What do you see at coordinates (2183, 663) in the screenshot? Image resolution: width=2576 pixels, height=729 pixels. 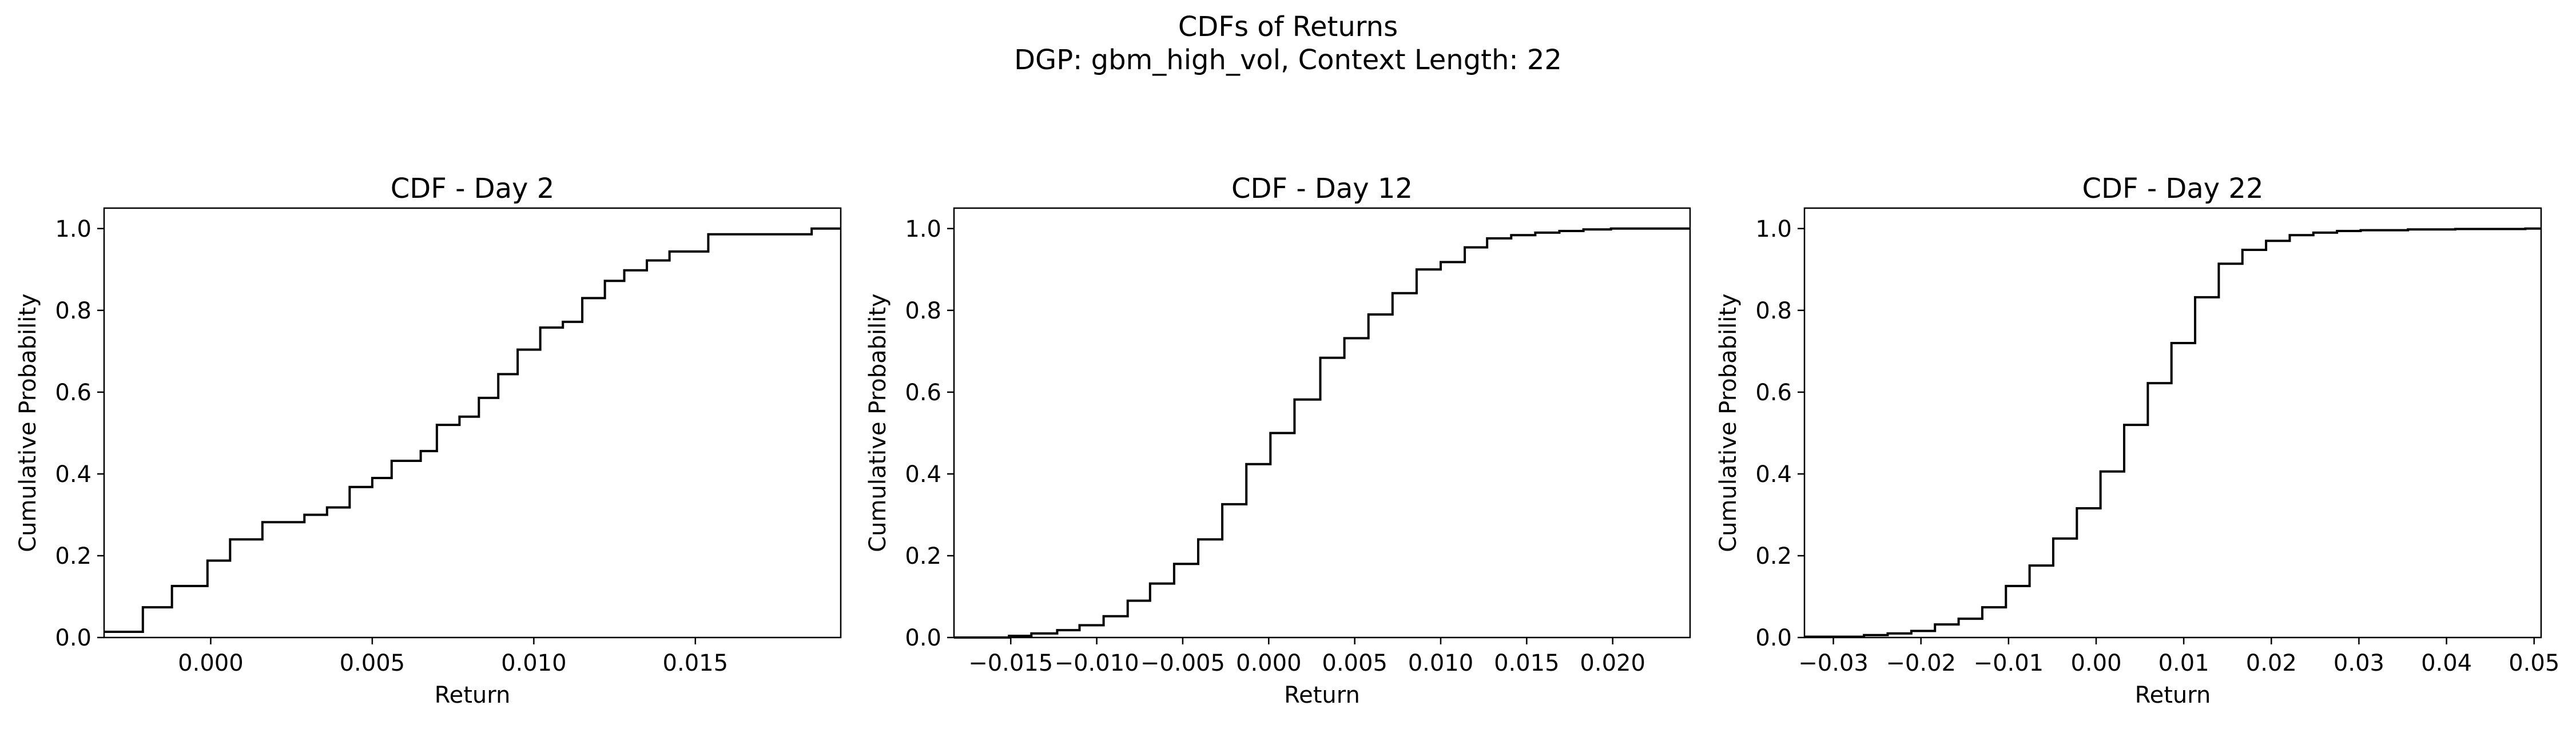 I see `x-tick-label: 0.01` at bounding box center [2183, 663].